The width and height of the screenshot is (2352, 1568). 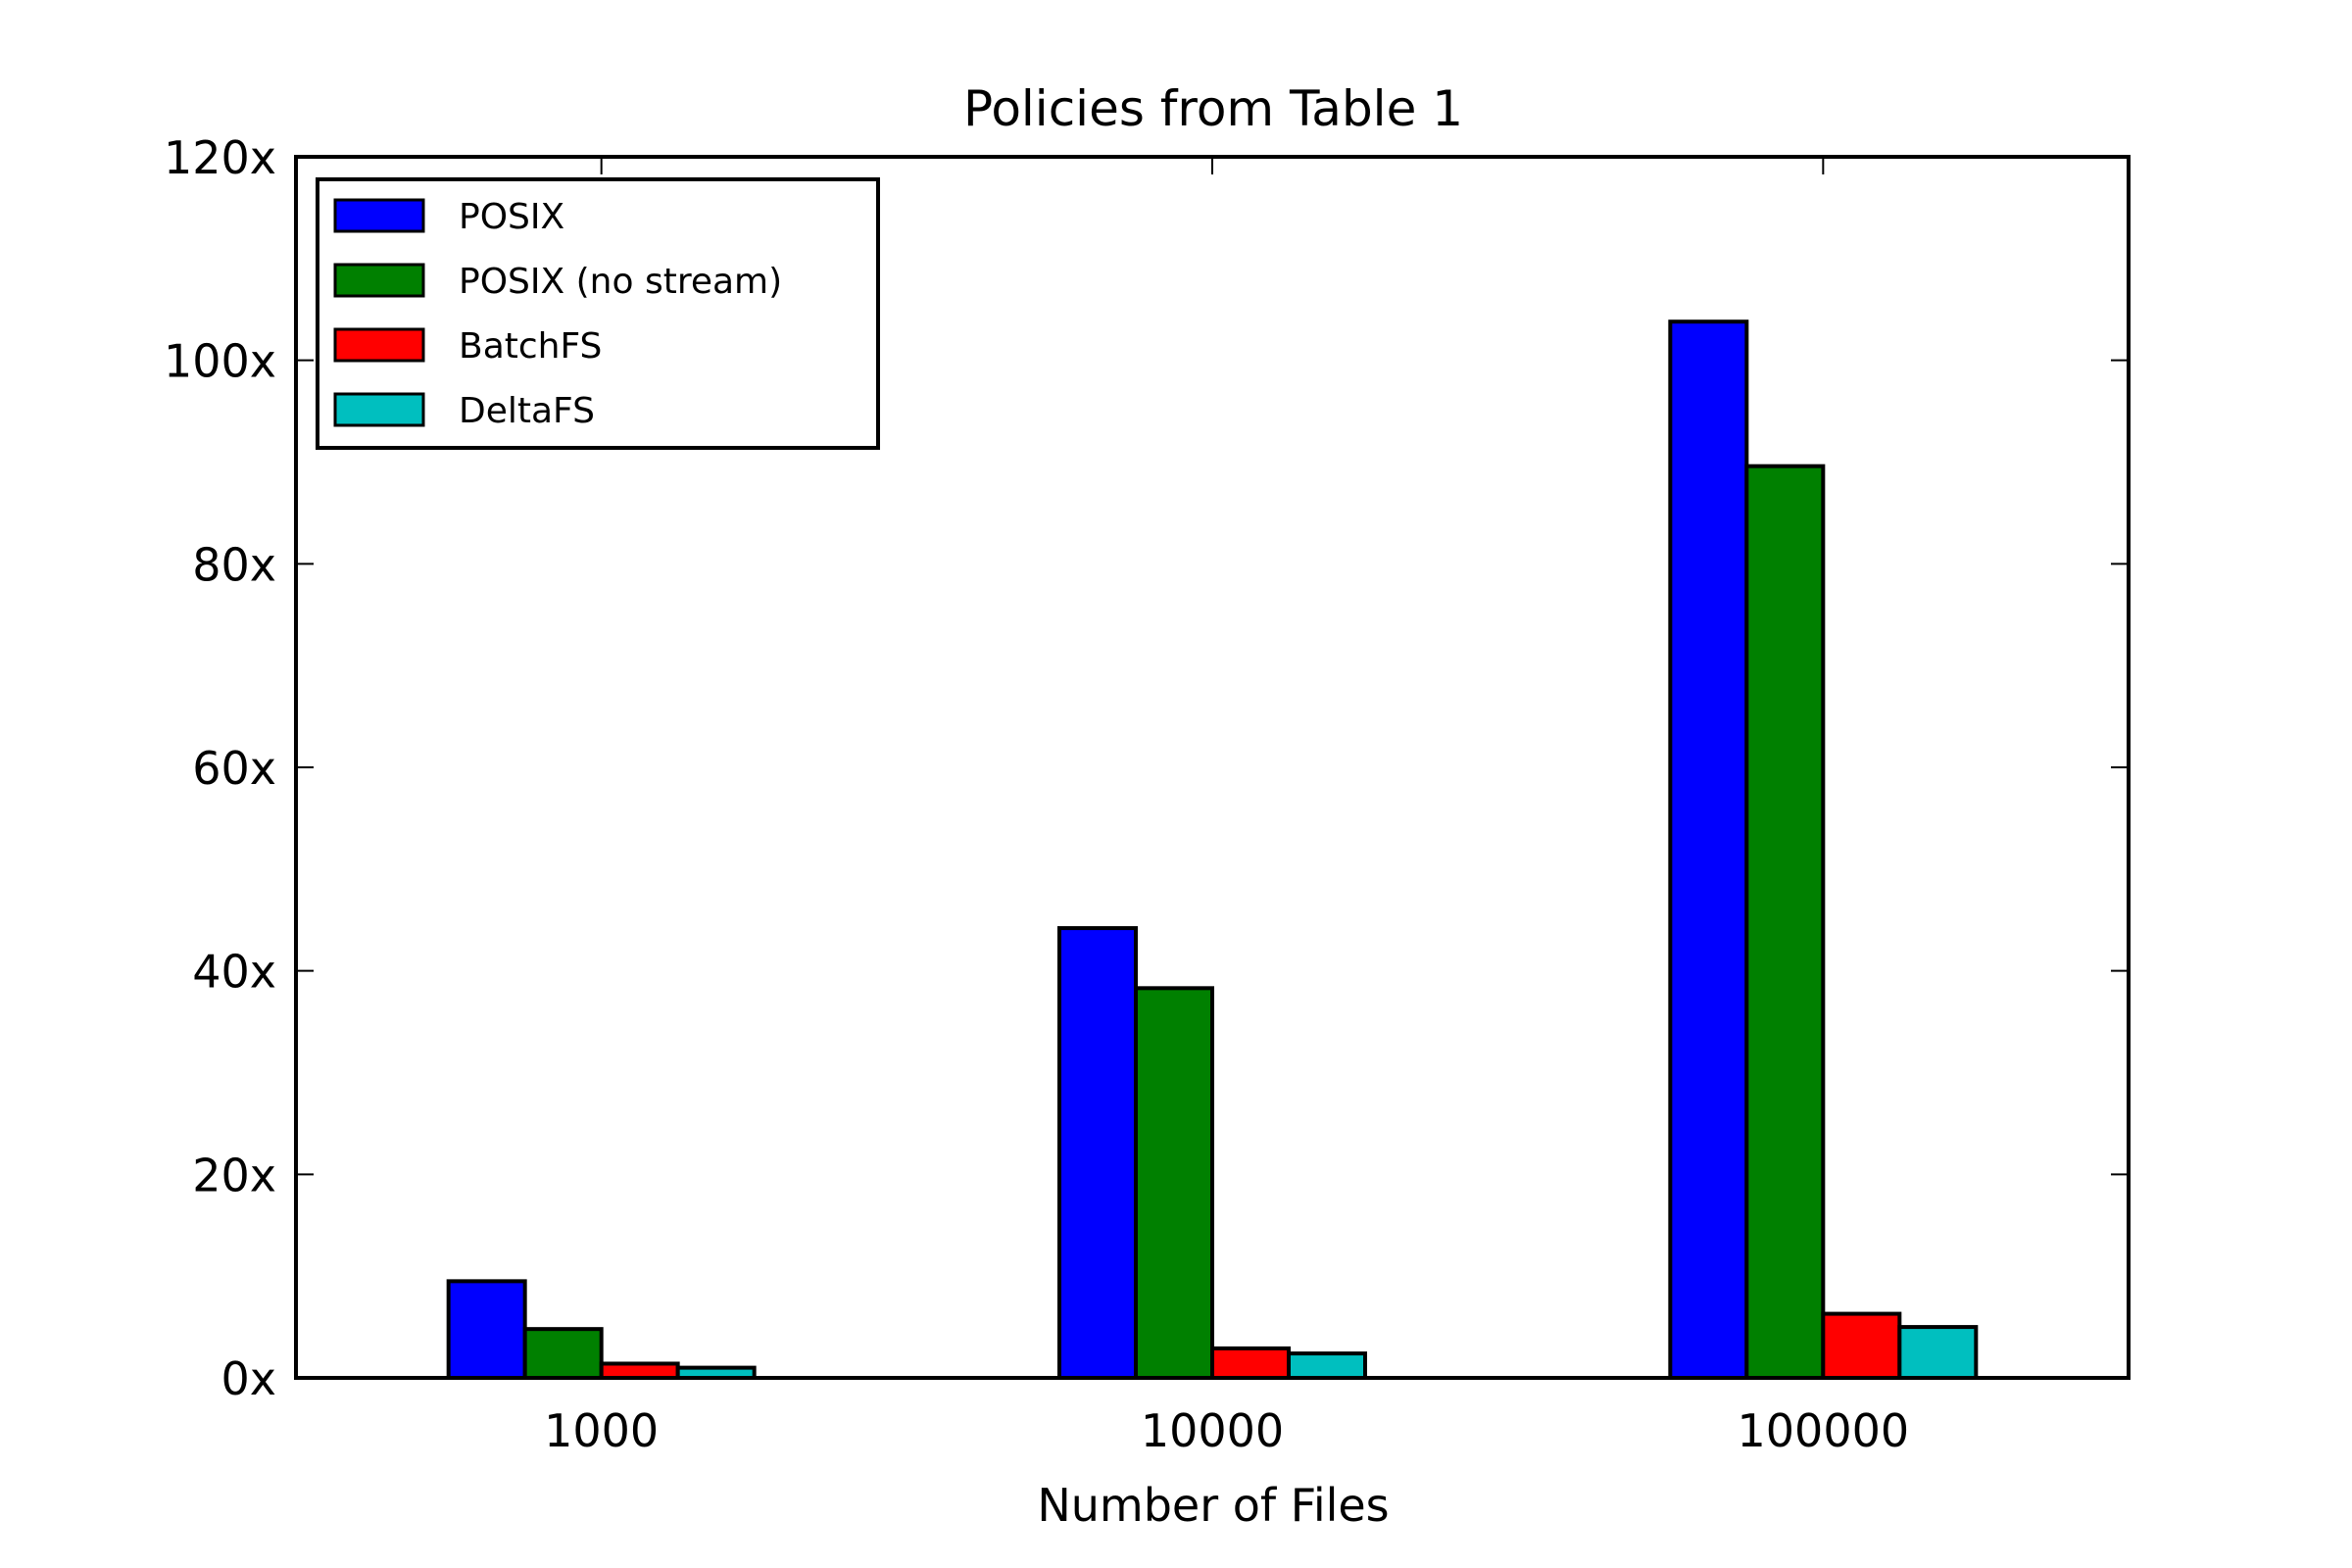 What do you see at coordinates (598, 313) in the screenshot?
I see `legend: POSIX POSIX (no stream) BatchFS DeltaFS` at bounding box center [598, 313].